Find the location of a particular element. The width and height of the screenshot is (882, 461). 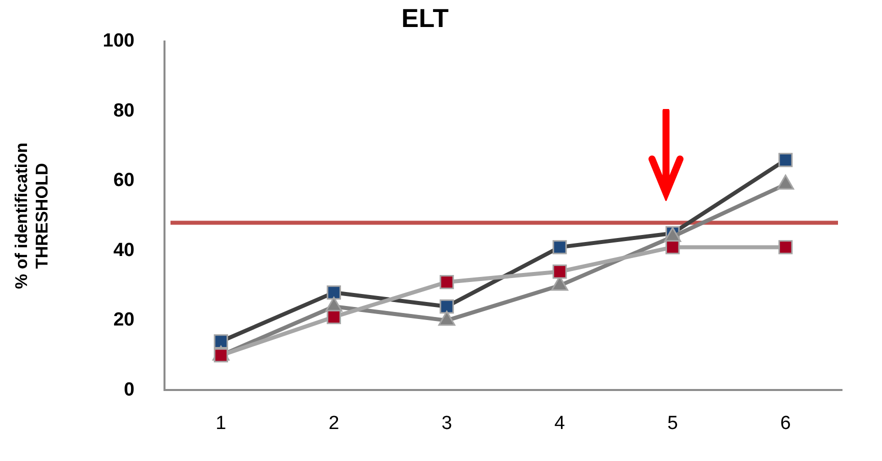

x-tick-label: 2 is located at coordinates (334, 423).